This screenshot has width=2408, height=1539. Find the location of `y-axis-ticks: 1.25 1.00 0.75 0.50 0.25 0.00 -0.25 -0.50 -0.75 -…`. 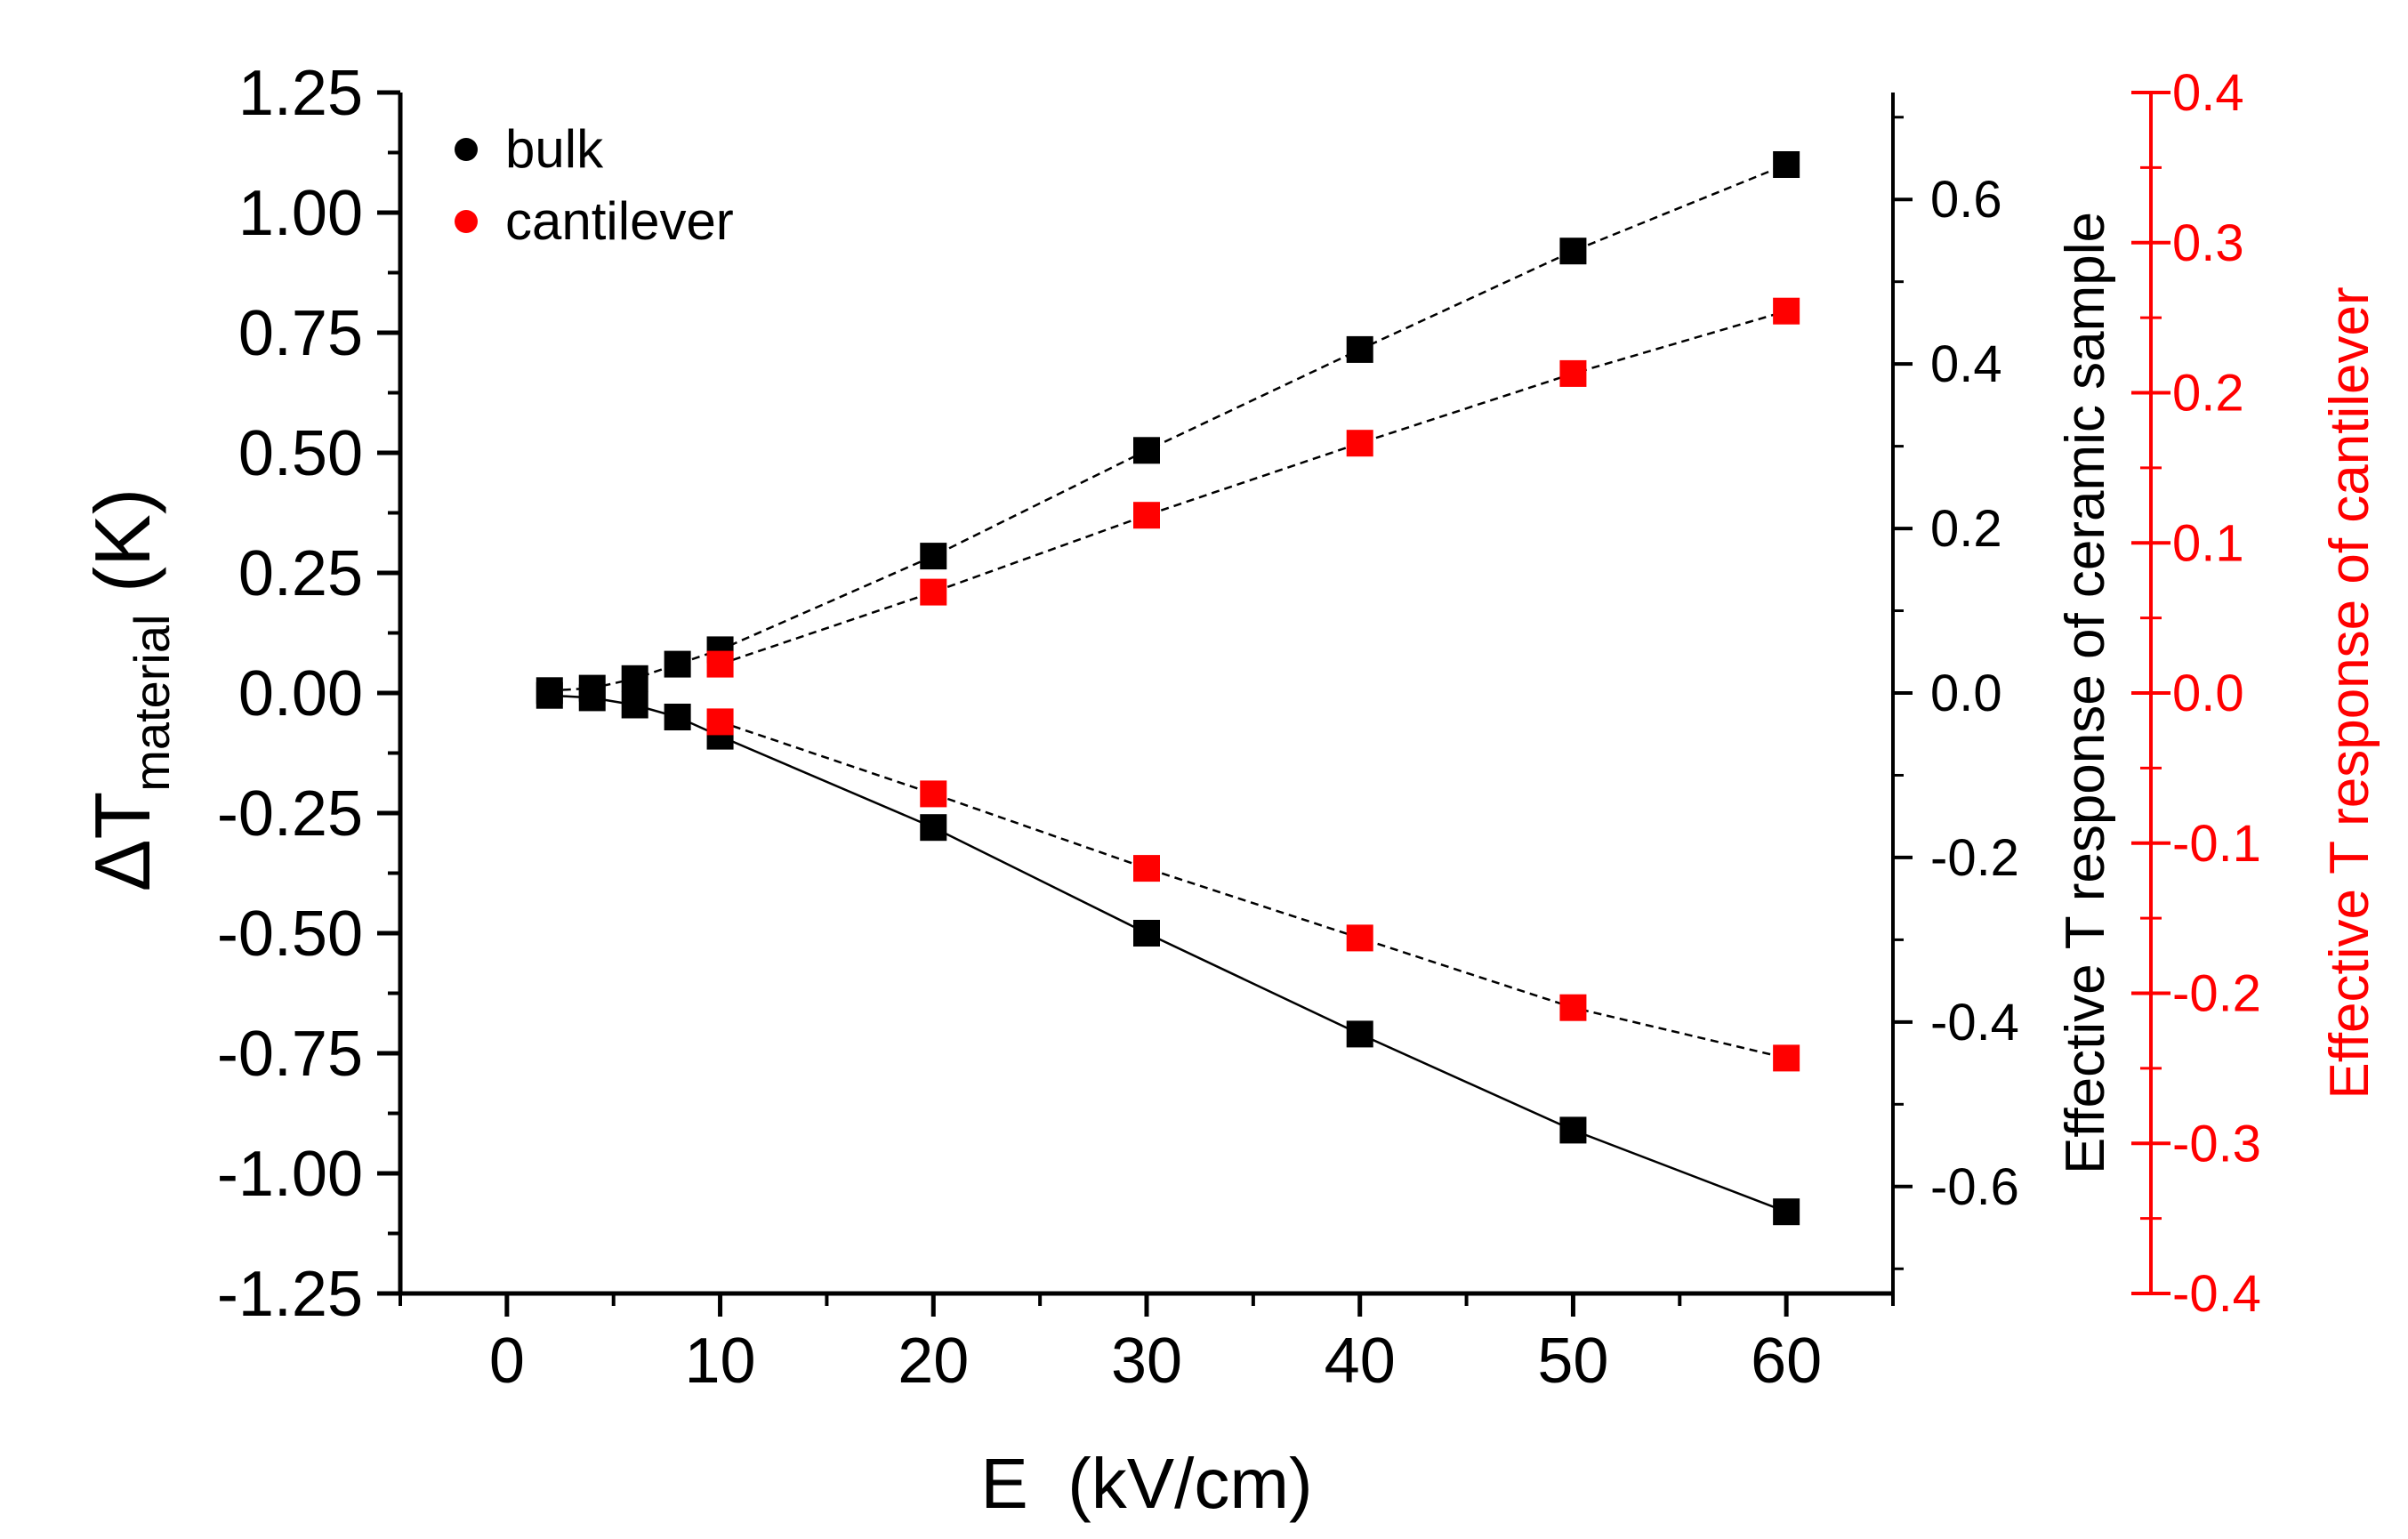

y-axis-ticks: 1.25 1.00 0.75 0.50 0.25 0.00 -0.25 -0.50 -0.75 -… is located at coordinates (308, 694).